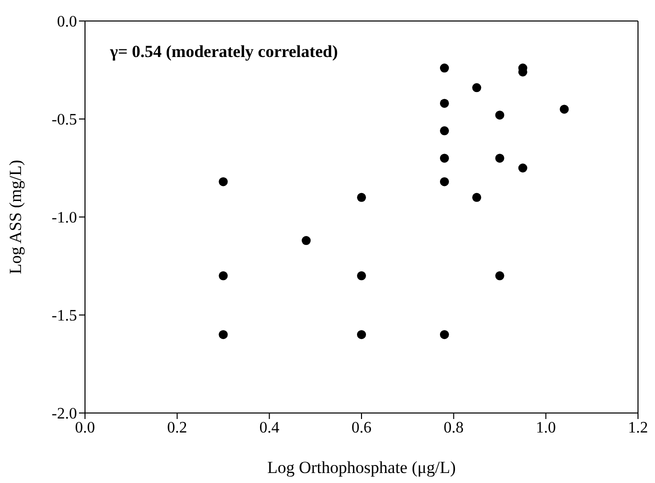  Describe the element at coordinates (454, 427) in the screenshot. I see `x-tick-label: 0.8` at that location.